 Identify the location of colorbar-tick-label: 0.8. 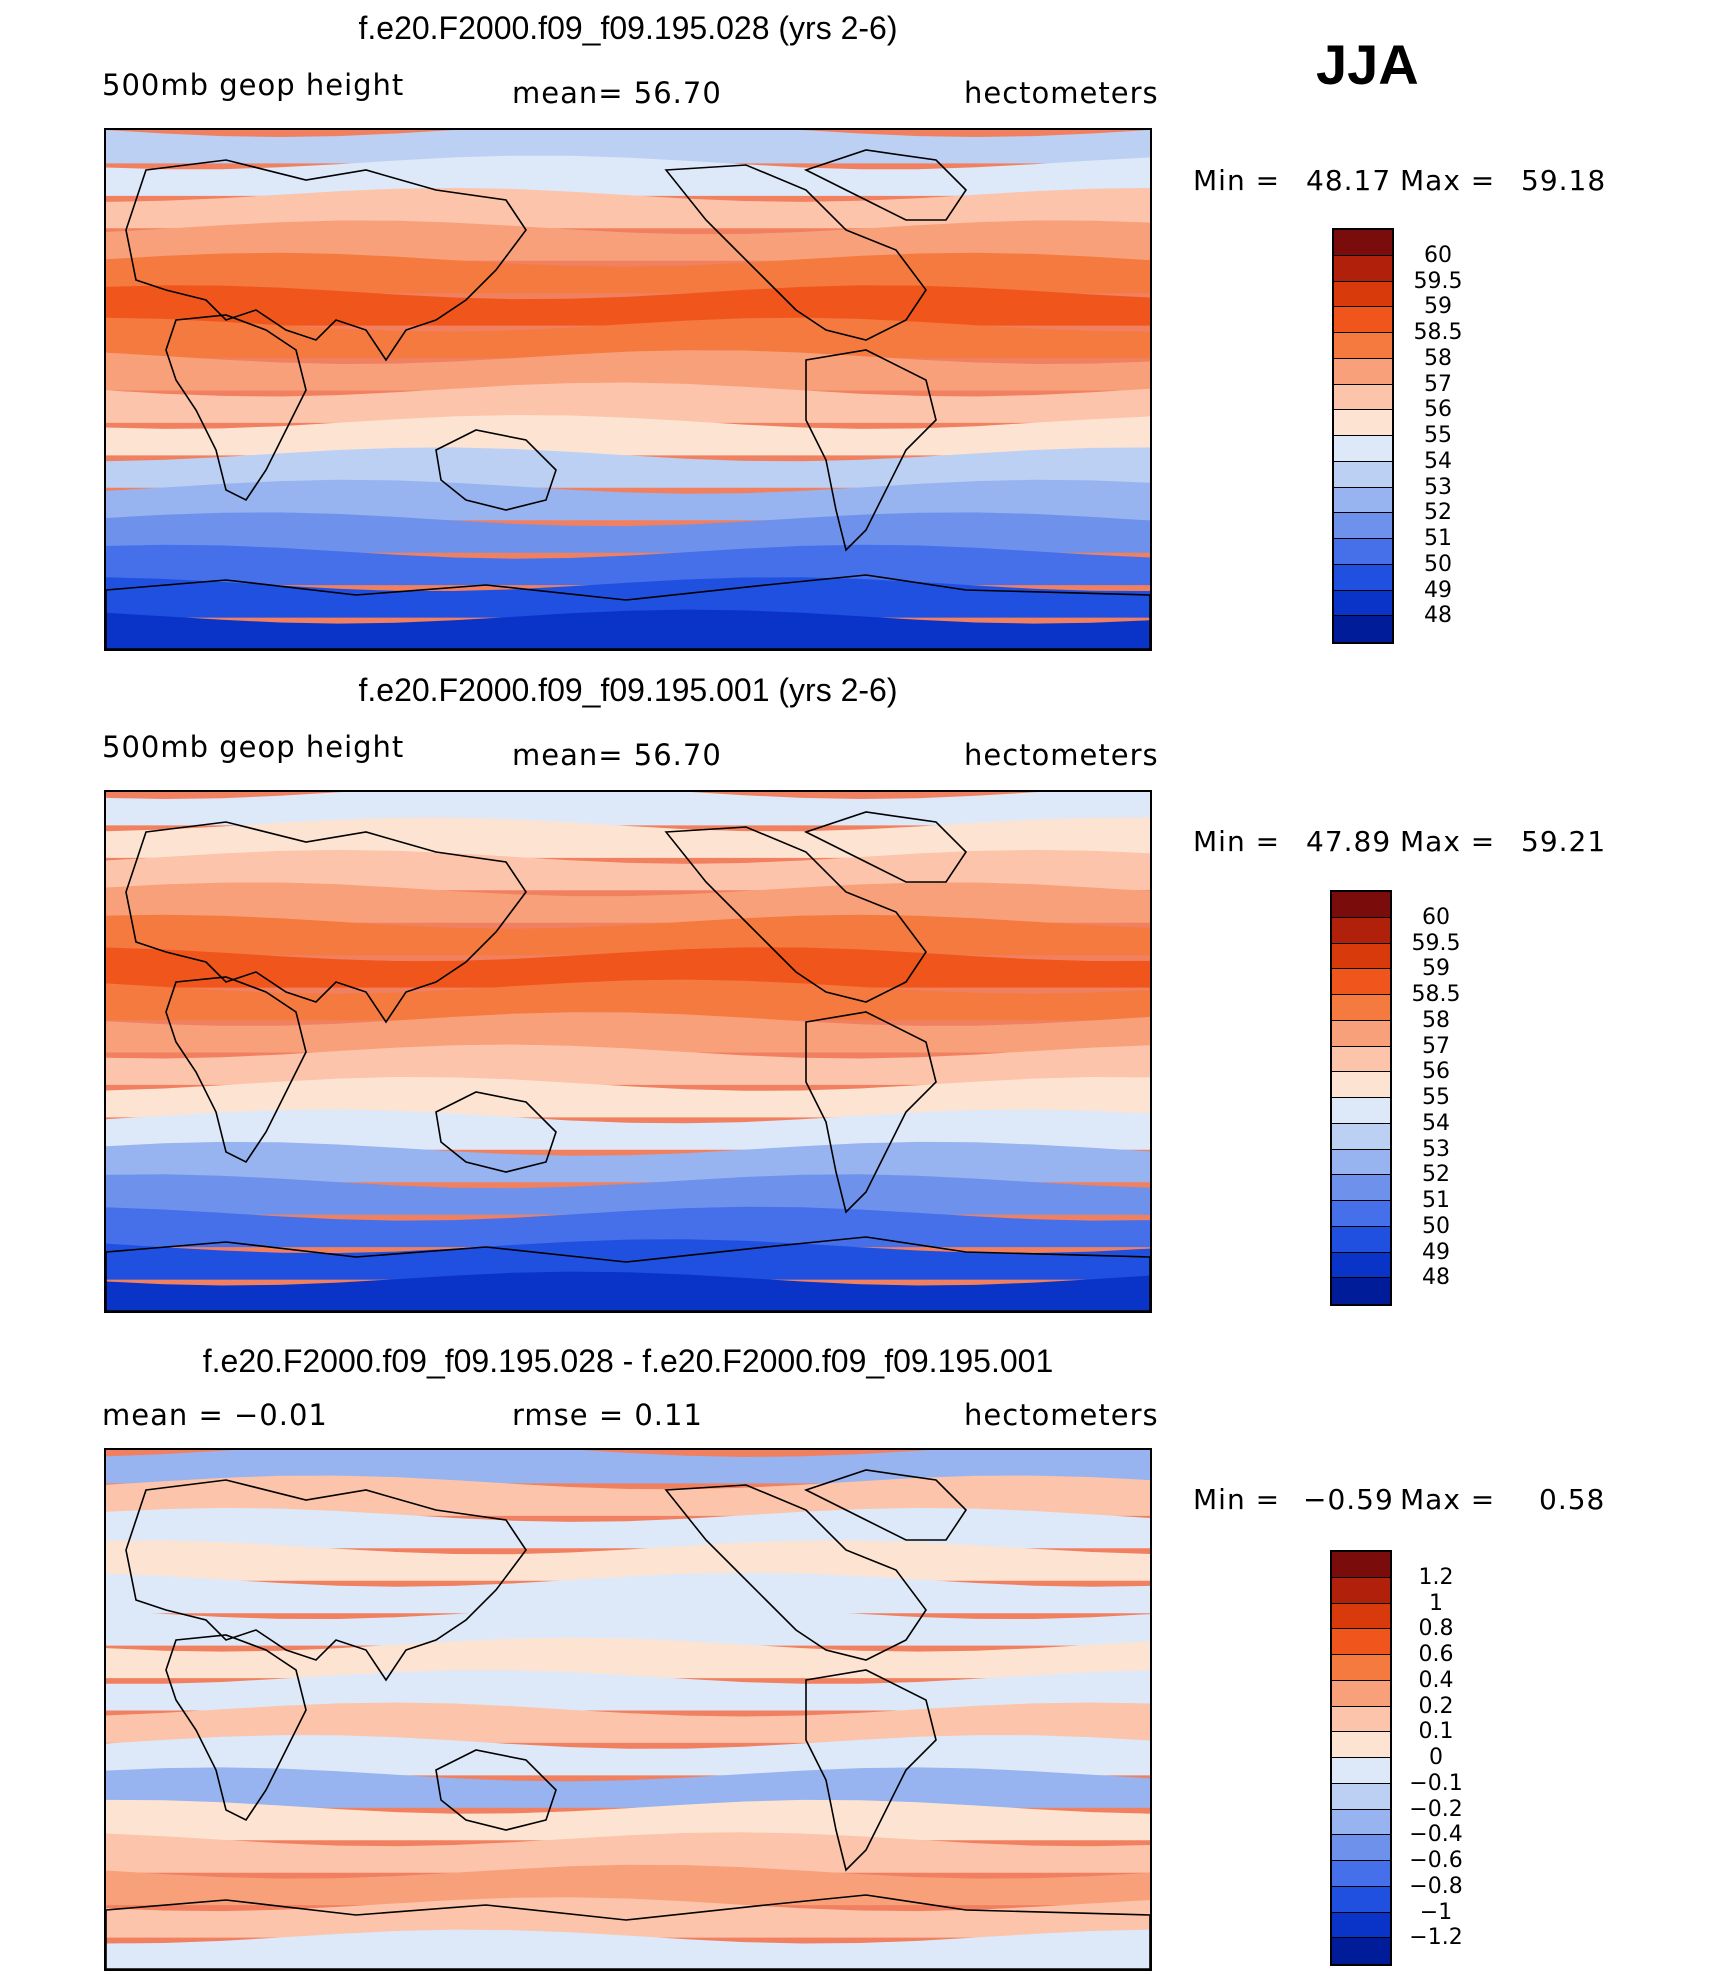
(1436, 1629).